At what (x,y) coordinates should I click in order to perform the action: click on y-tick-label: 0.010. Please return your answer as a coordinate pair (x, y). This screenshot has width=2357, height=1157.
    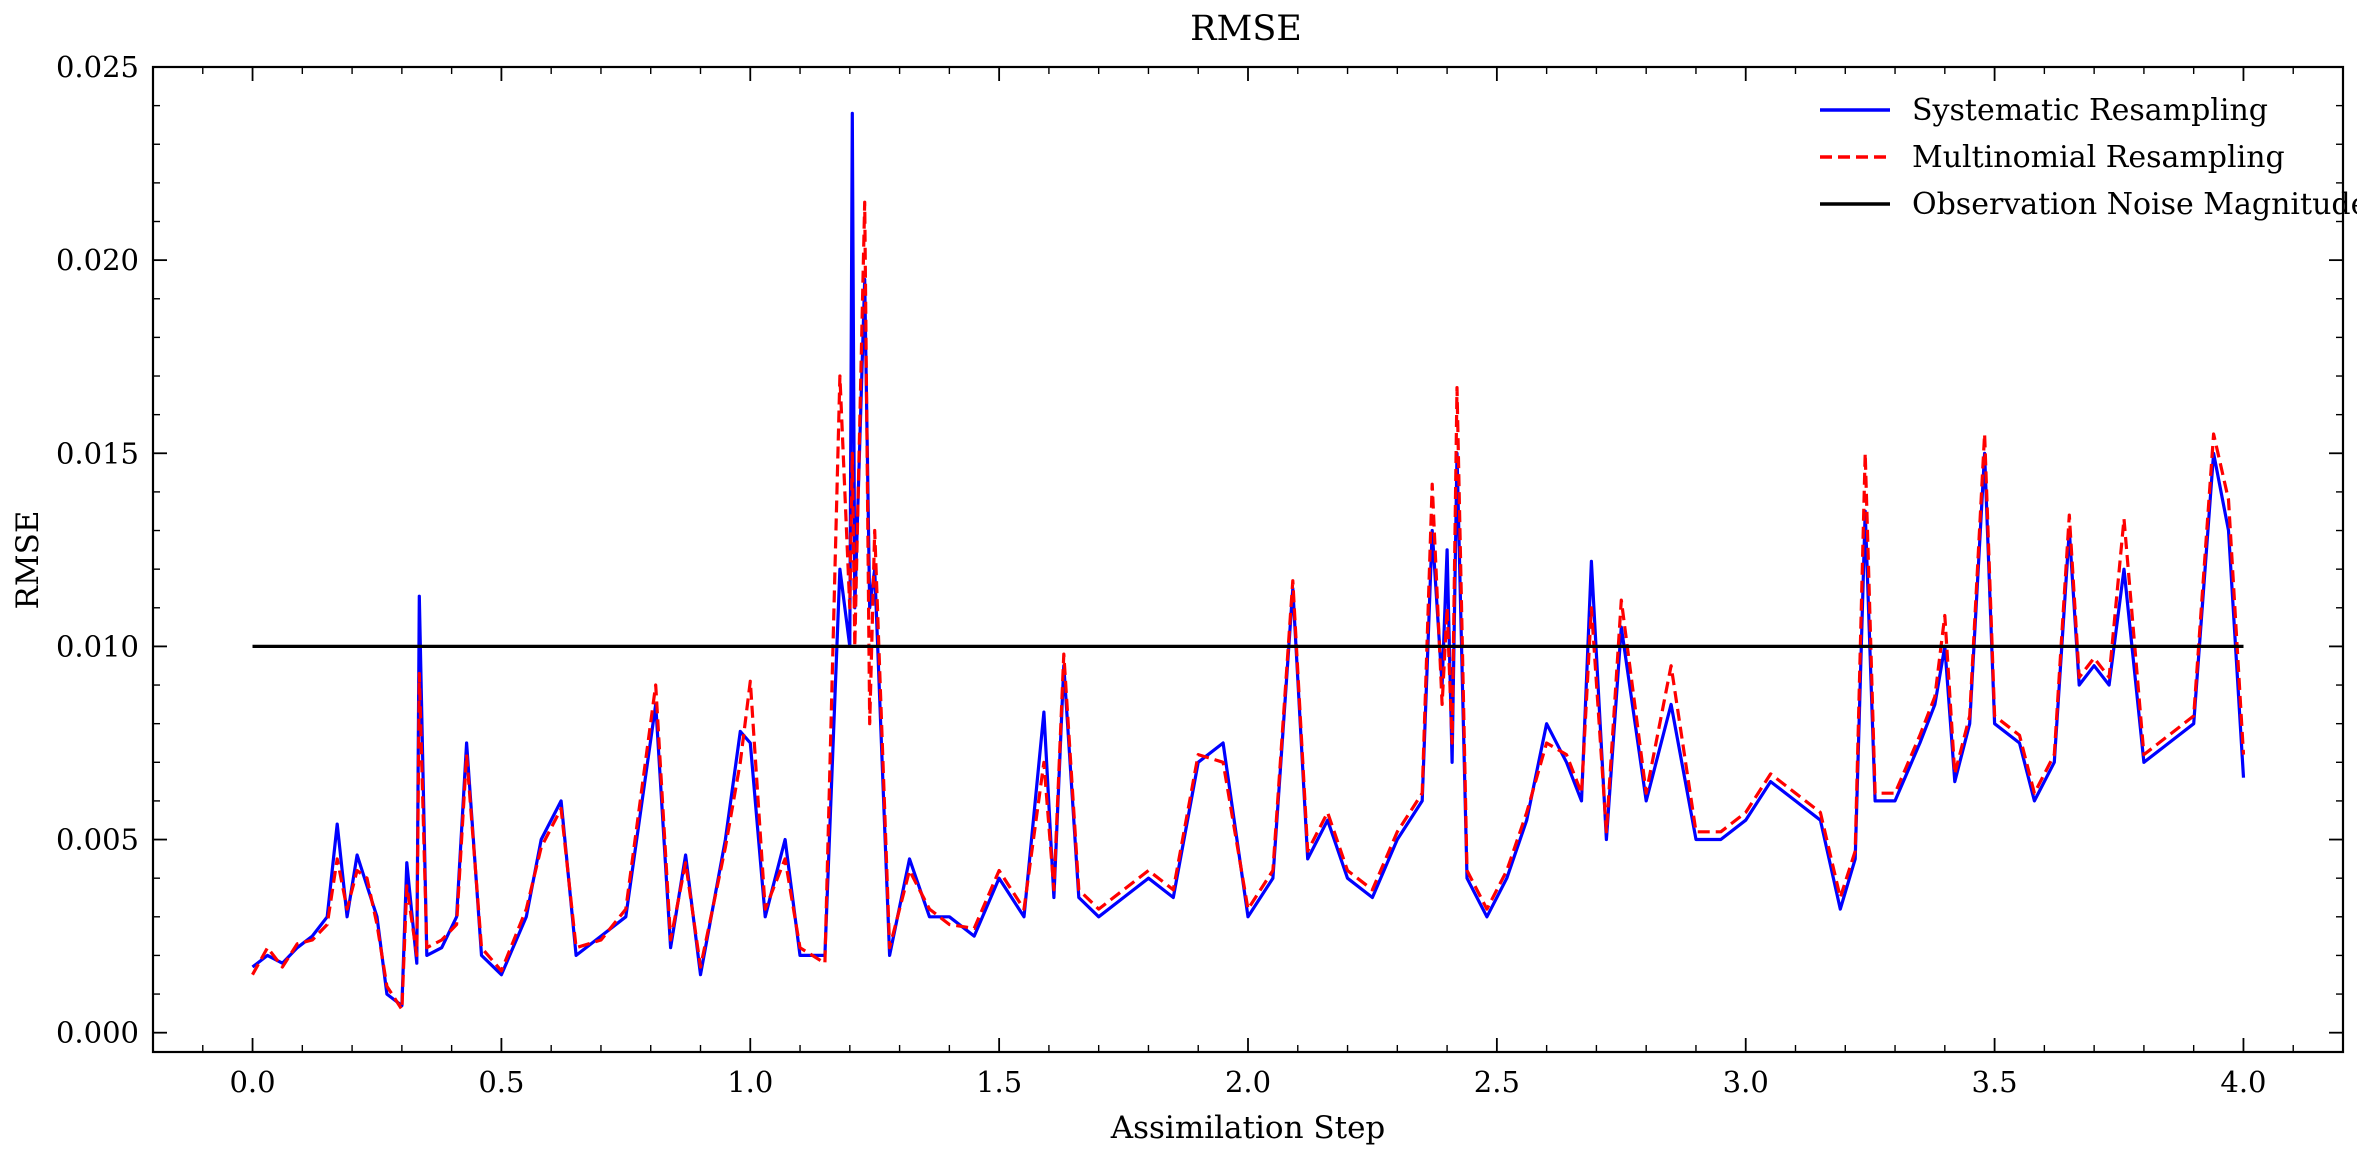
    Looking at the image, I should click on (97, 646).